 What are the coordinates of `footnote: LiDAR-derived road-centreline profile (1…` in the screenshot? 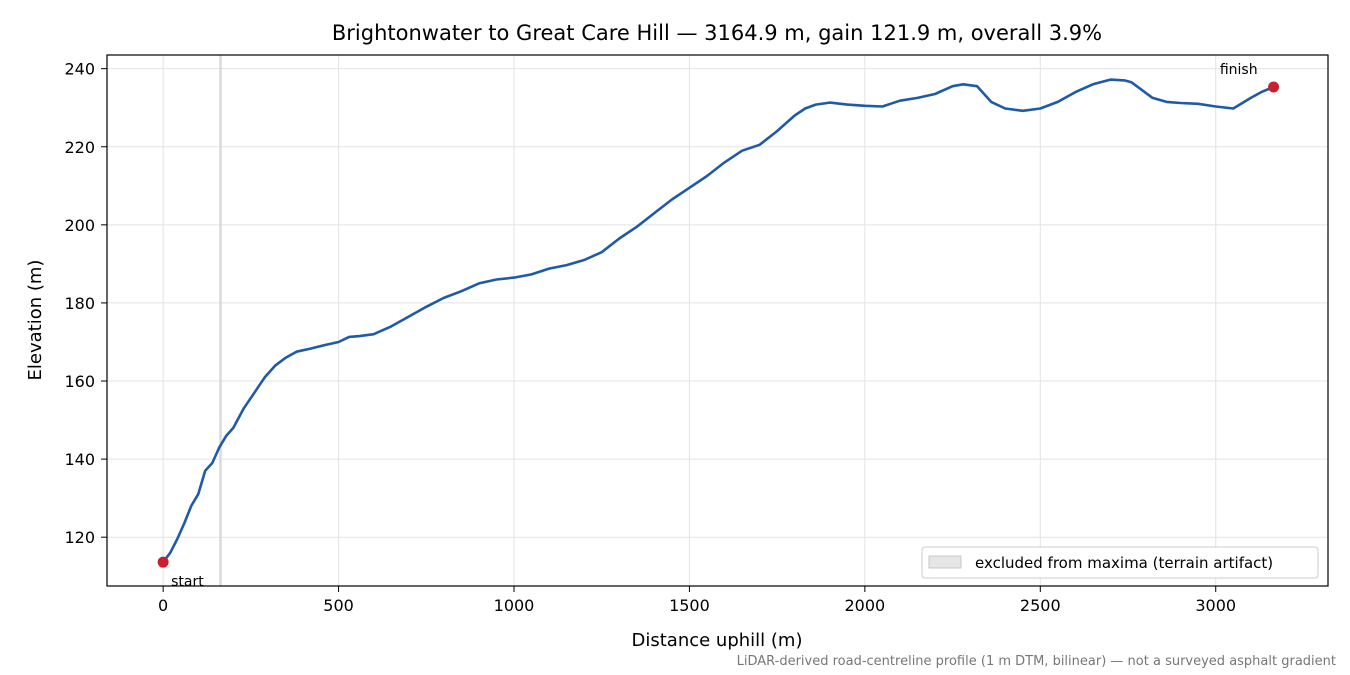 It's located at (1036, 661).